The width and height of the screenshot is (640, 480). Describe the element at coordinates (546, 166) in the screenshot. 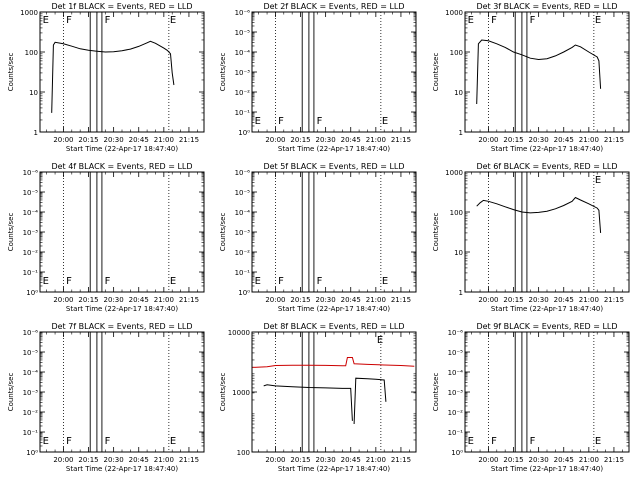

I see `panel-title: Det 6f BLACK = Events, RED = LLD` at that location.